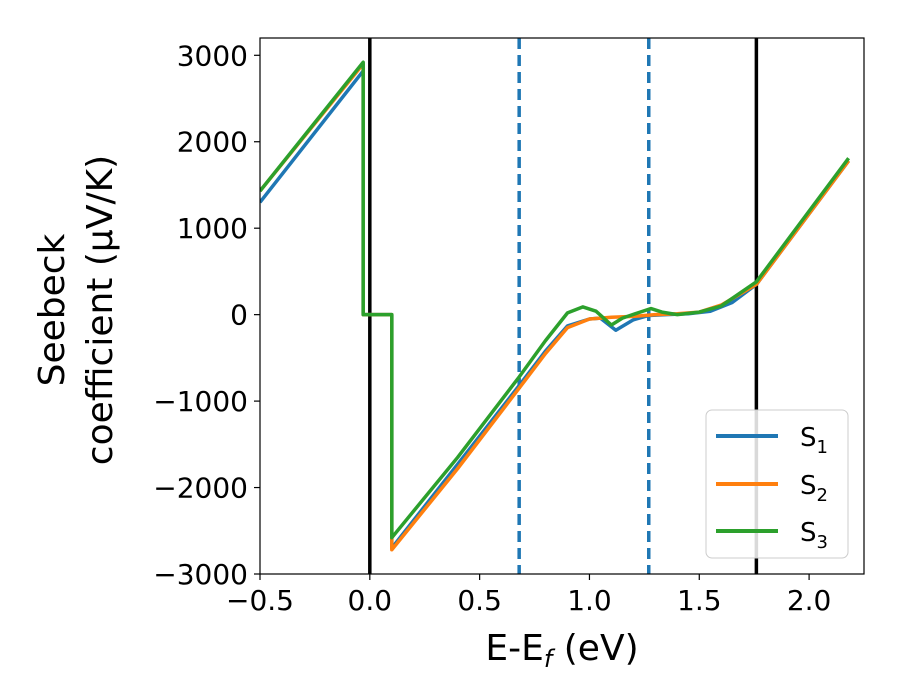  Describe the element at coordinates (239, 315) in the screenshot. I see `y-tick-label: 0` at that location.